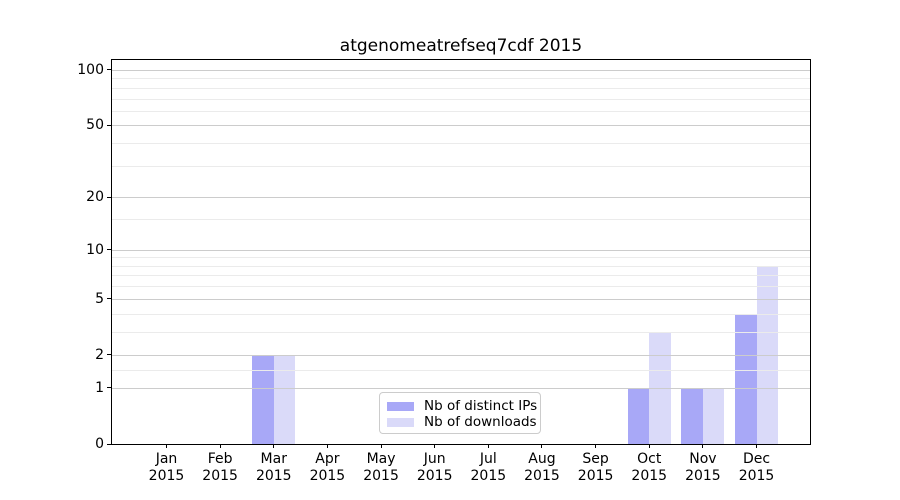  Describe the element at coordinates (99, 354) in the screenshot. I see `y-tick-label: 2` at that location.